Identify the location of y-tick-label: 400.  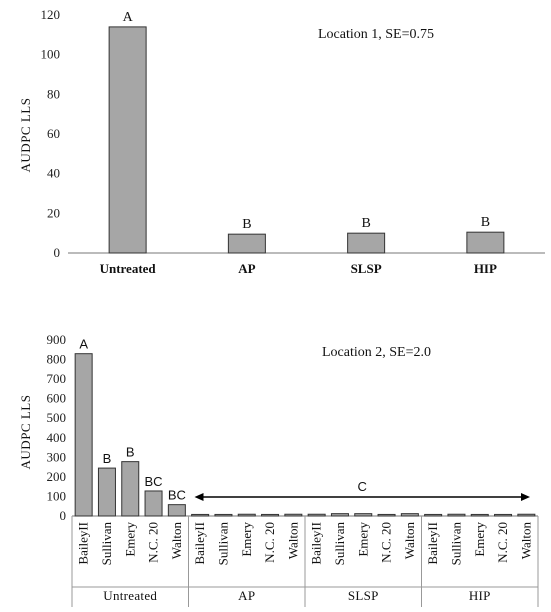
(57, 437).